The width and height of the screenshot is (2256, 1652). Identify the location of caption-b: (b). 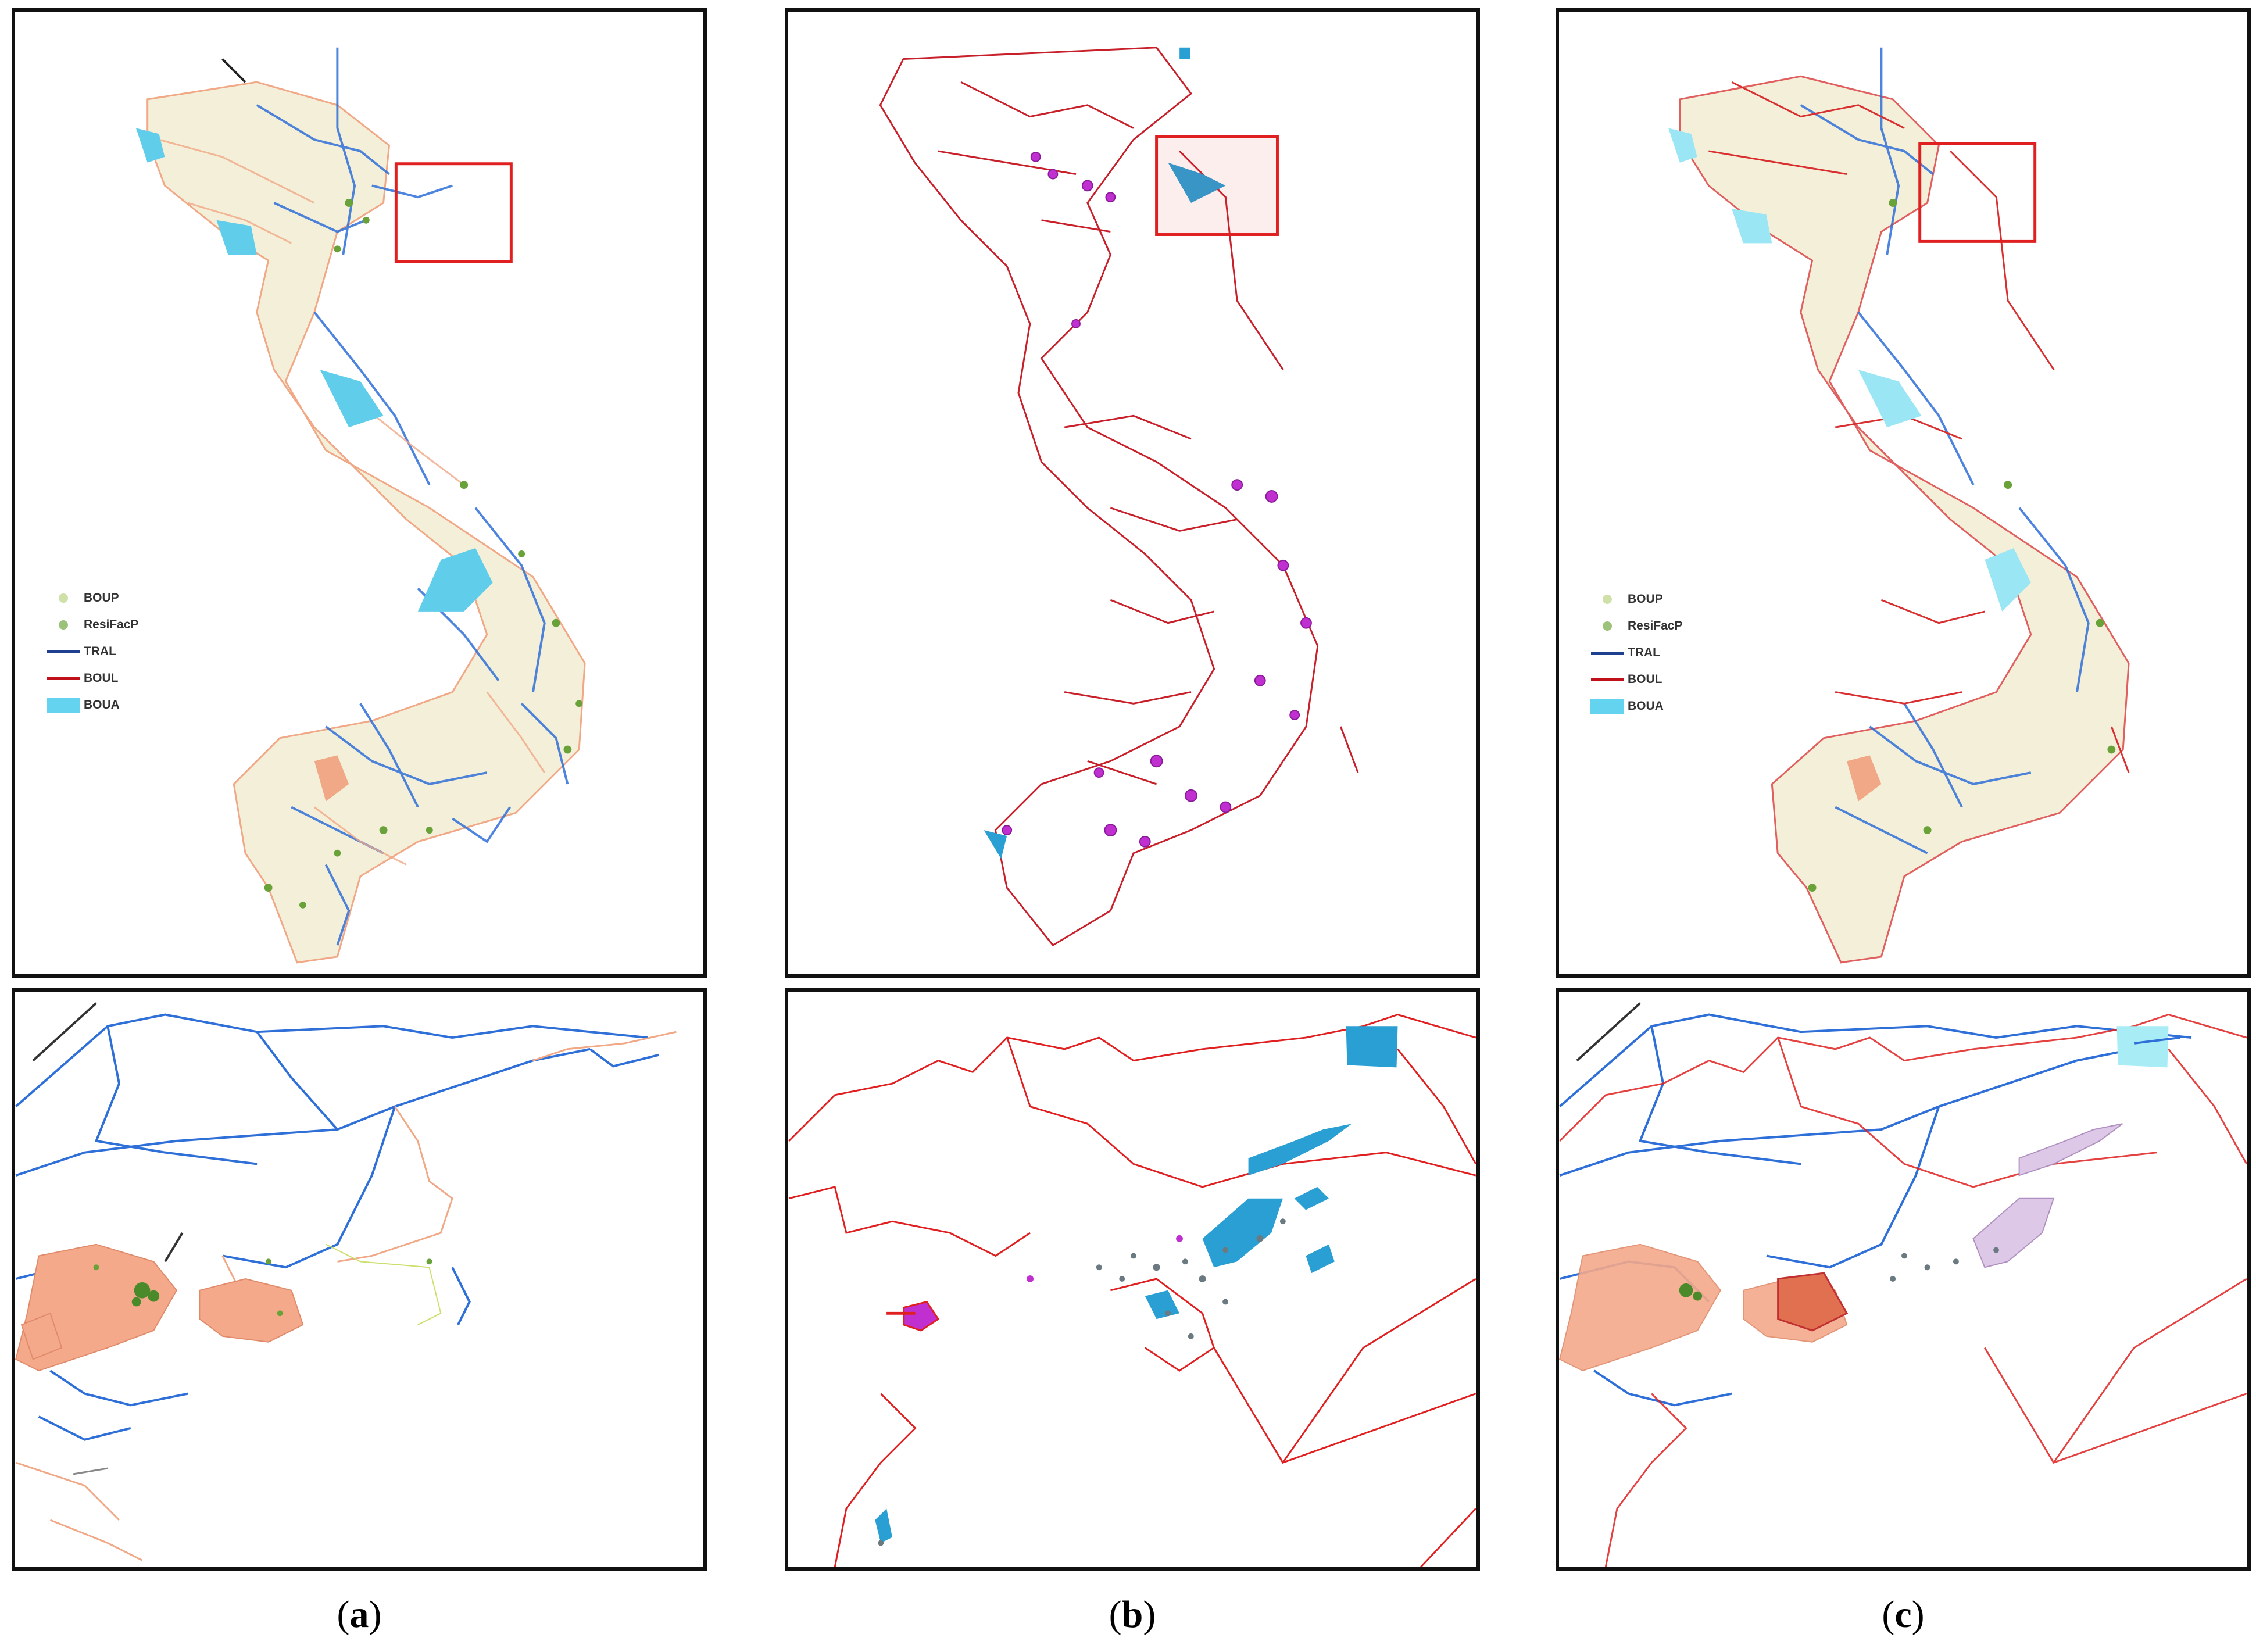
(1132, 1615).